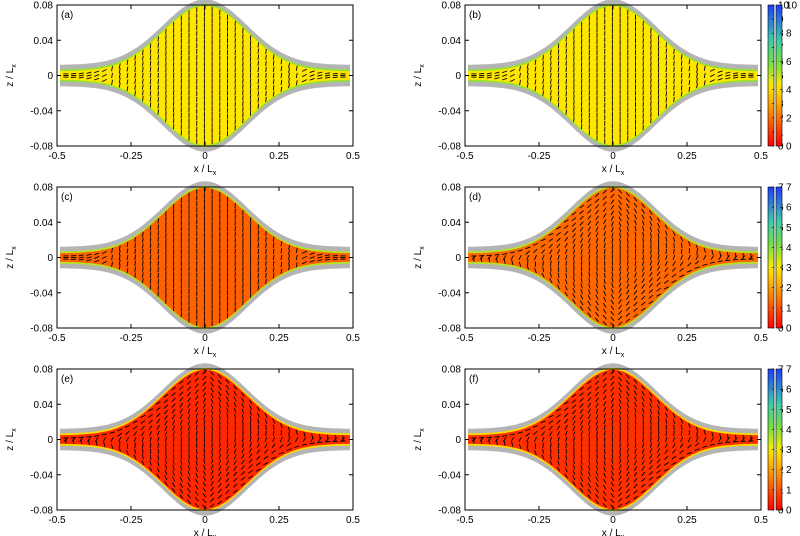 The height and width of the screenshot is (536, 800). Describe the element at coordinates (41, 475) in the screenshot. I see `y-tick-label: -0.04` at that location.